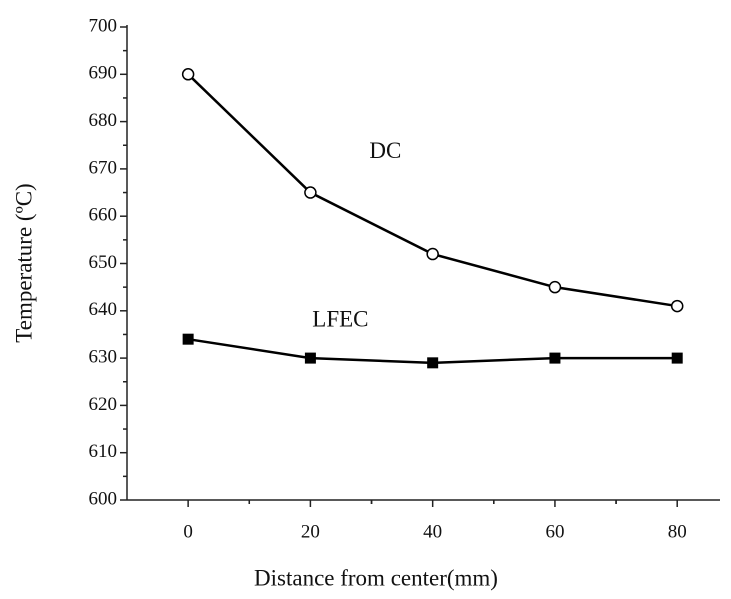  Describe the element at coordinates (103, 356) in the screenshot. I see `y-tick-label: 630` at that location.